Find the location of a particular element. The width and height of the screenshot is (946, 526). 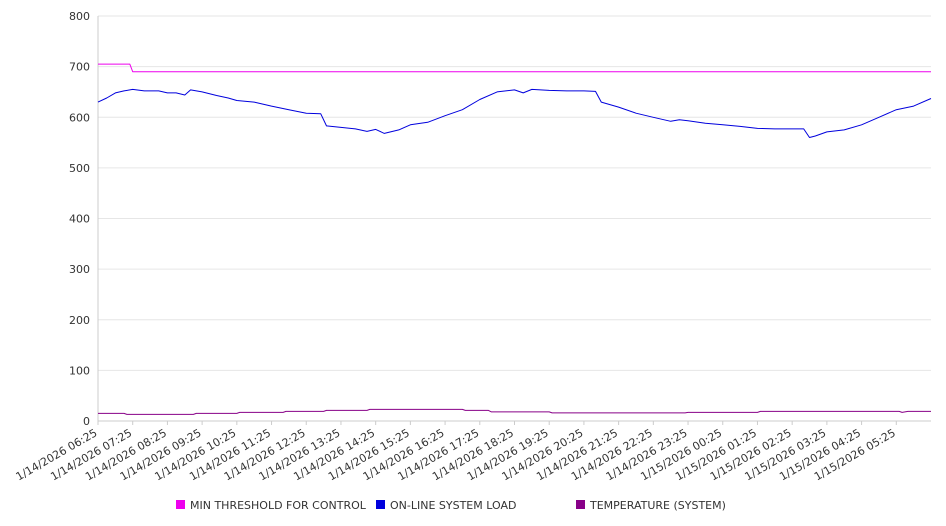

y-tick-label-100: 100 is located at coordinates (79, 370).